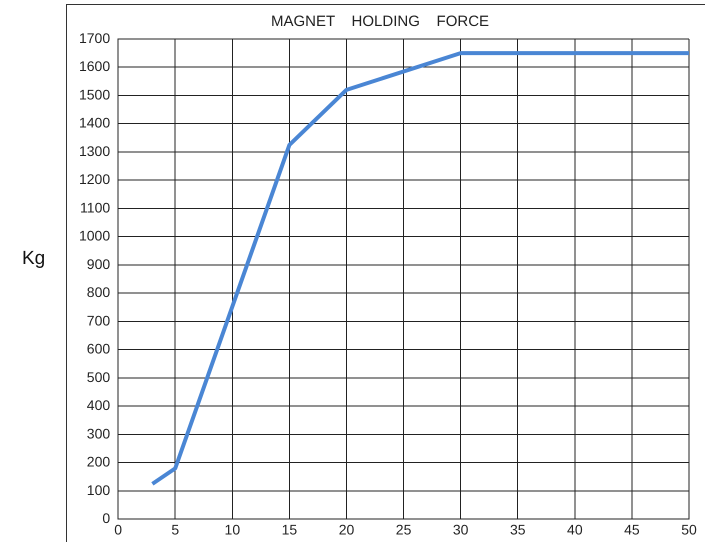  I want to click on x-tick-label: 5, so click(175, 529).